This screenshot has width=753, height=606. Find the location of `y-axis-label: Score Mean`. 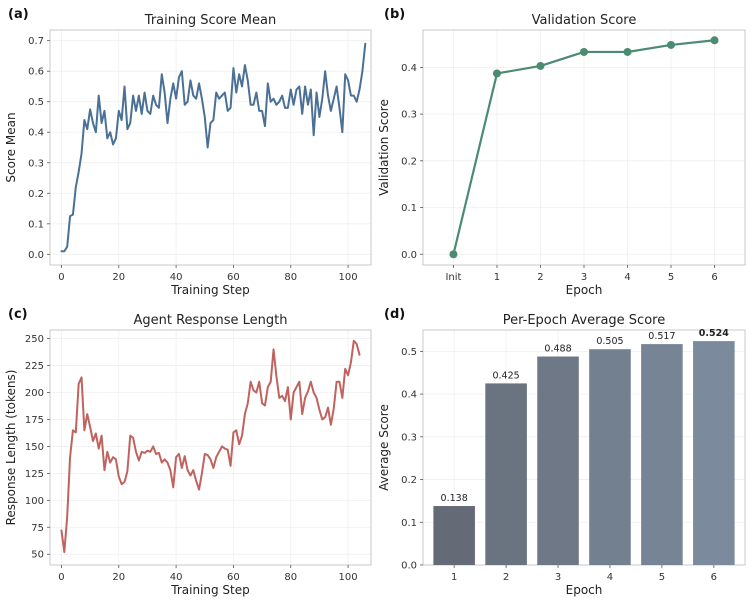

y-axis-label: Score Mean is located at coordinates (11, 147).